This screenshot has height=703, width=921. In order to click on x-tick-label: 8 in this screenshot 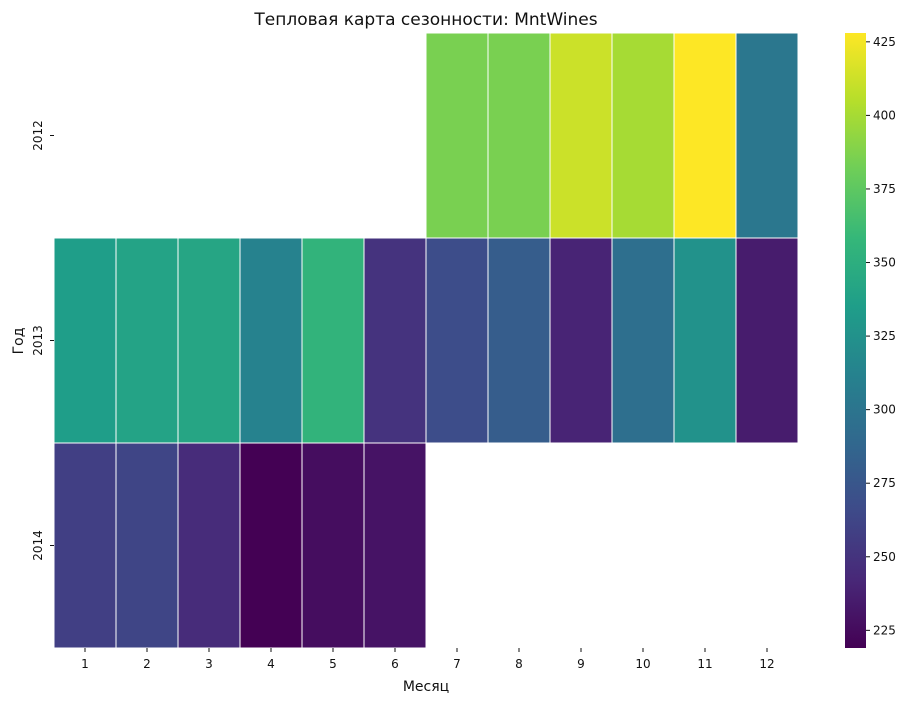, I will do `click(519, 664)`.